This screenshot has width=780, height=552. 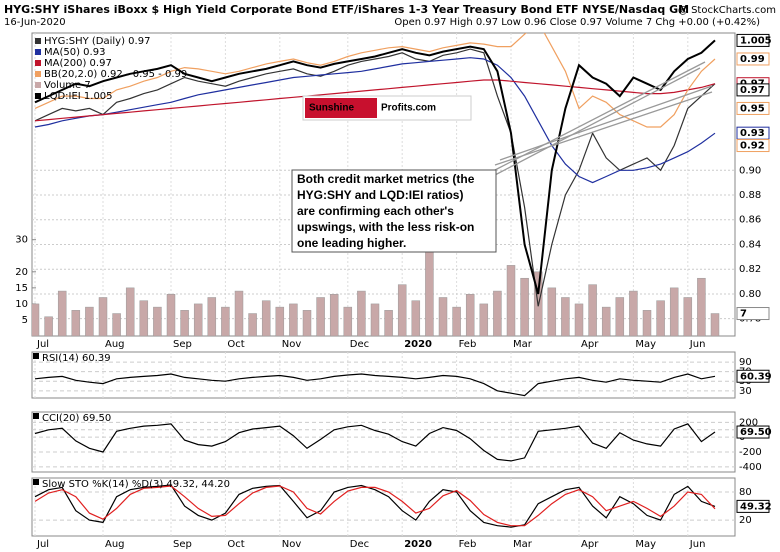 What do you see at coordinates (331, 108) in the screenshot?
I see `logo-text: Sunshine` at bounding box center [331, 108].